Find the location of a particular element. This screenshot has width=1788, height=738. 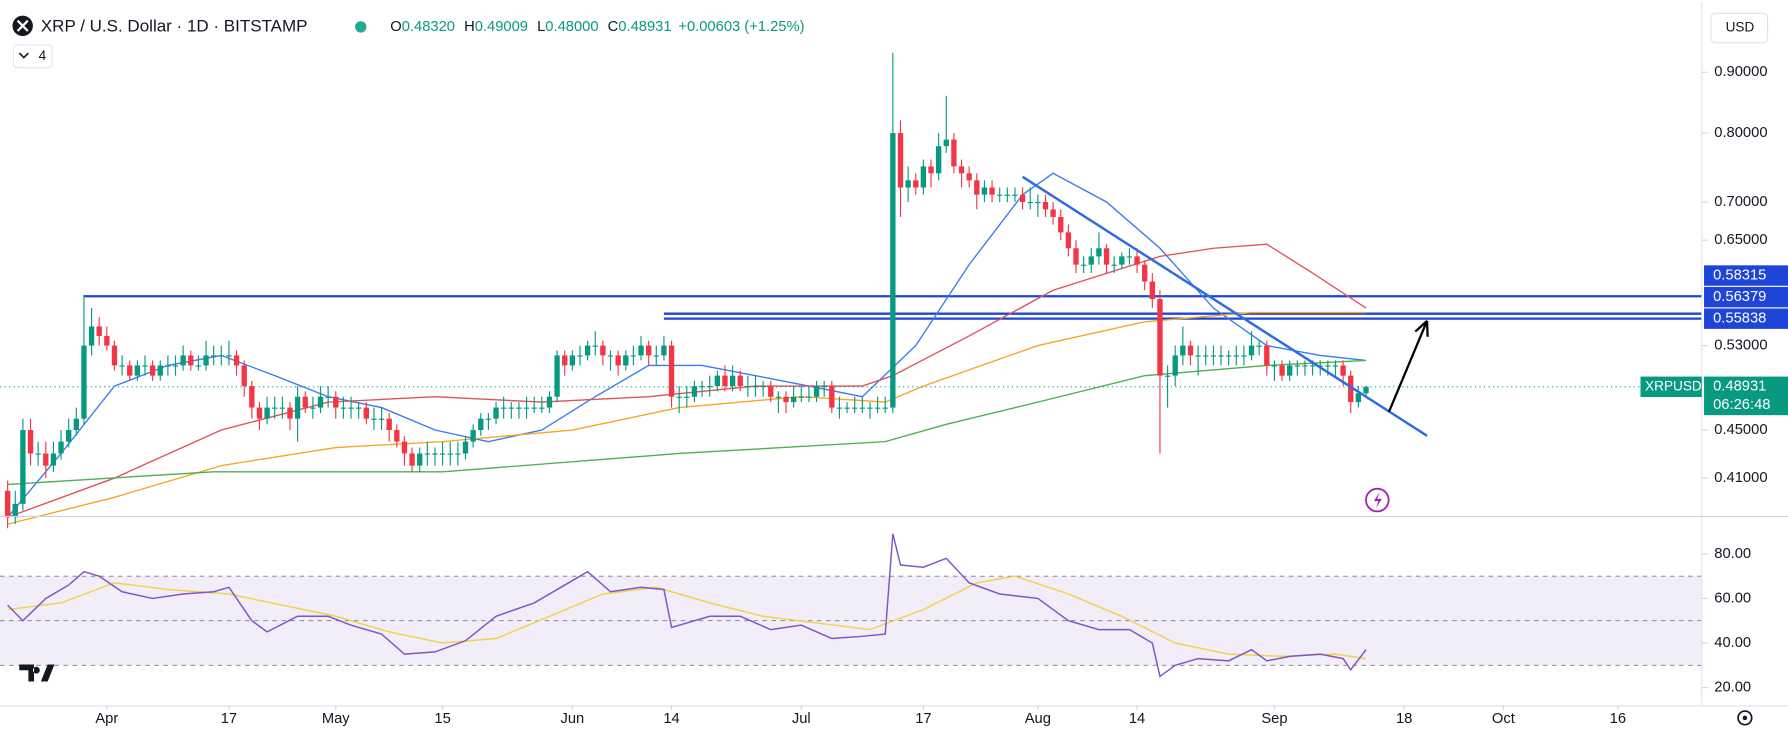

chevron is located at coordinates (23, 55).